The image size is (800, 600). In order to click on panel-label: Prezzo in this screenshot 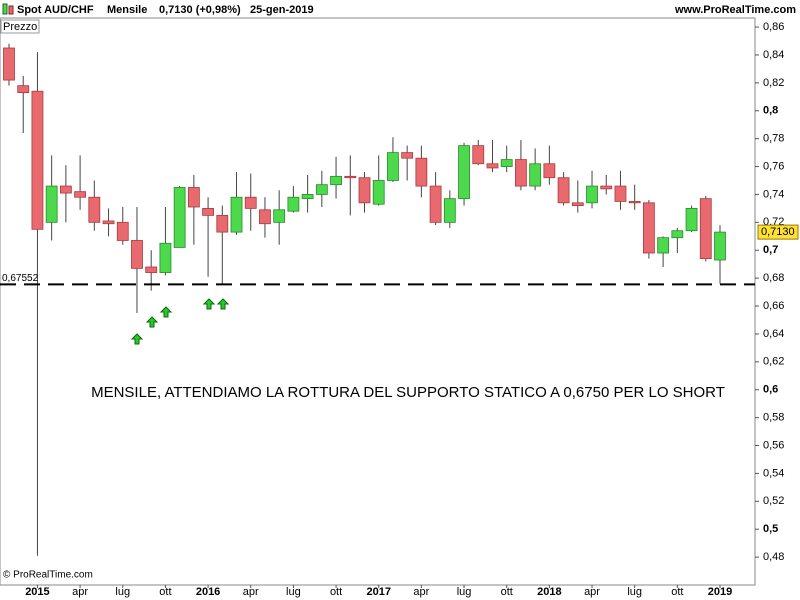, I will do `click(20, 27)`.